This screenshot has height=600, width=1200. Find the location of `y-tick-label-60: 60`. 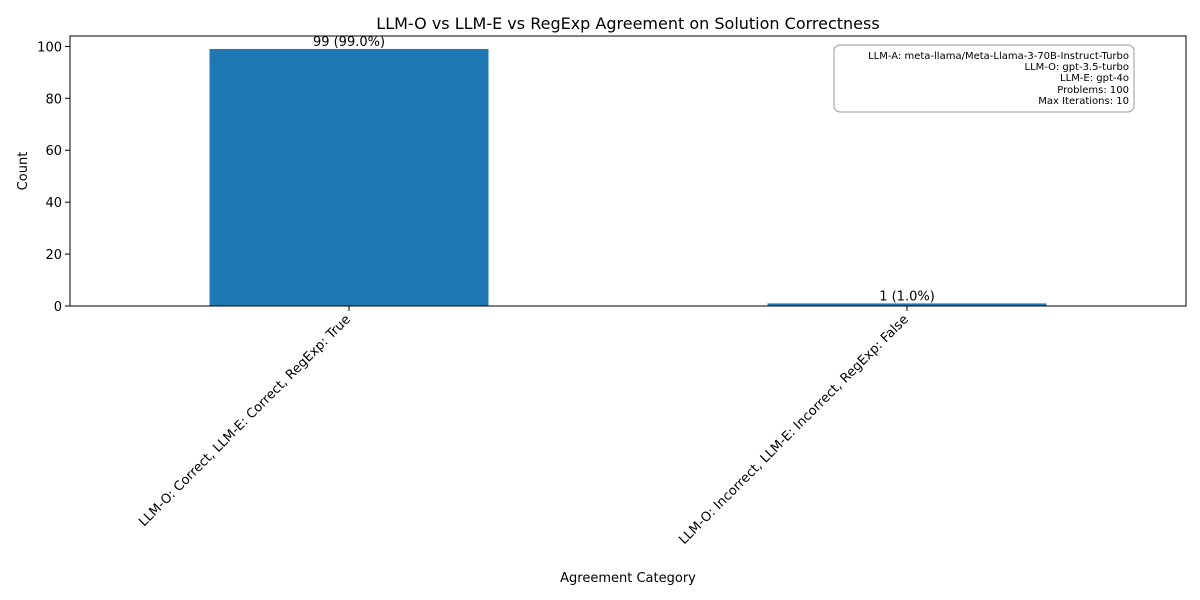

y-tick-label-60: 60 is located at coordinates (53, 151).